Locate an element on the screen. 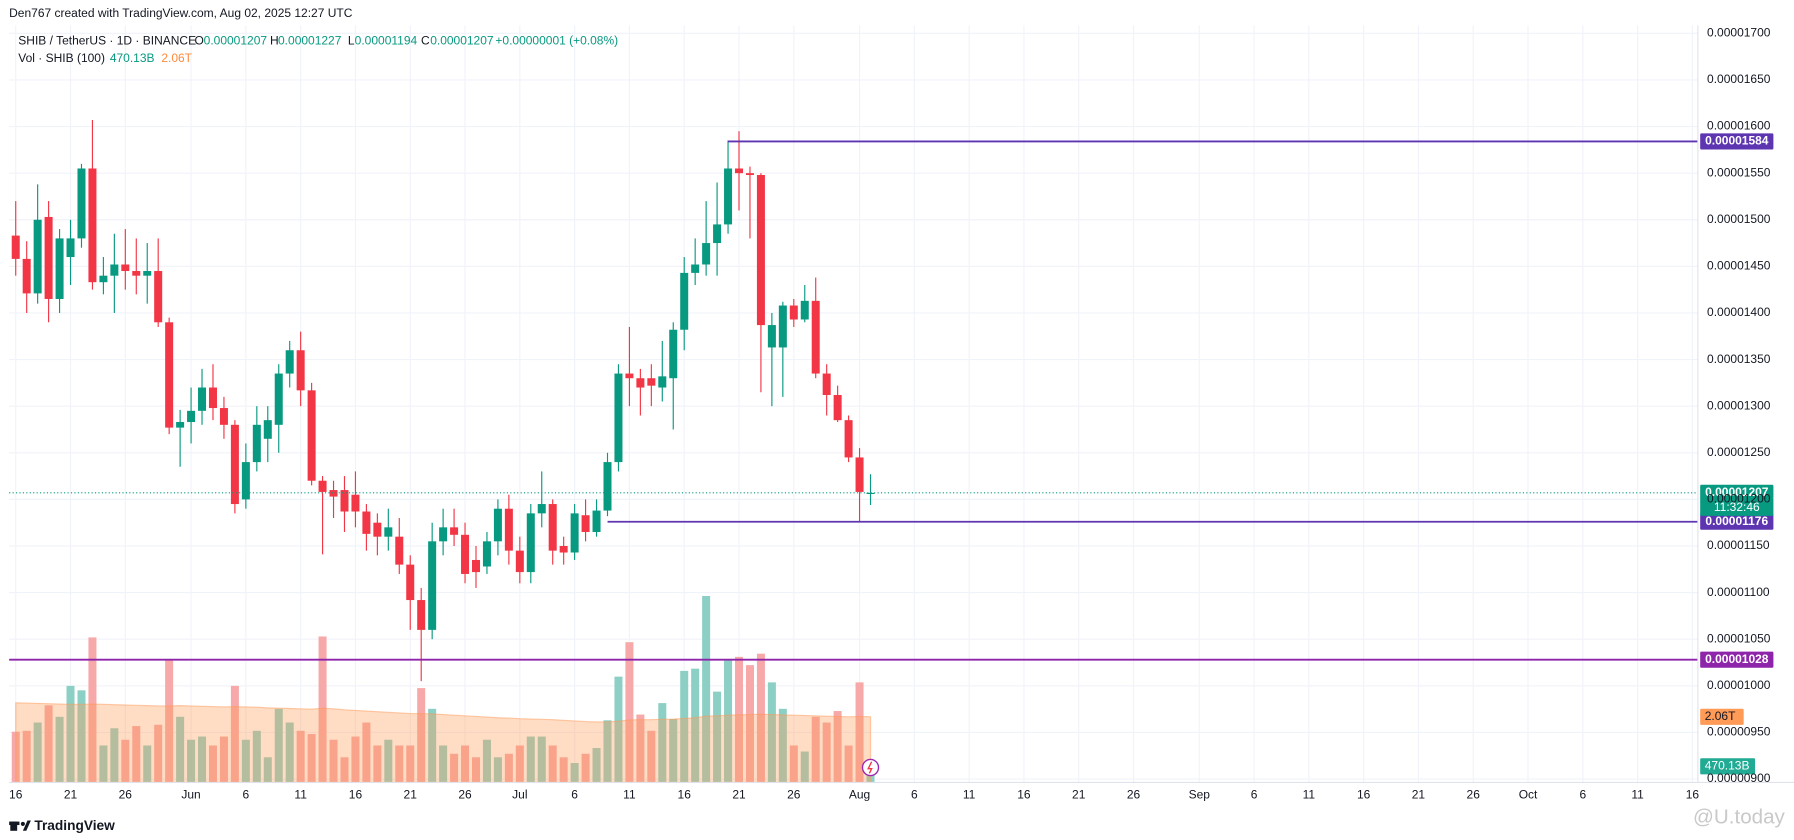 This screenshot has width=1794, height=840. y-tick-label: 0.00000900 is located at coordinates (1739, 778).